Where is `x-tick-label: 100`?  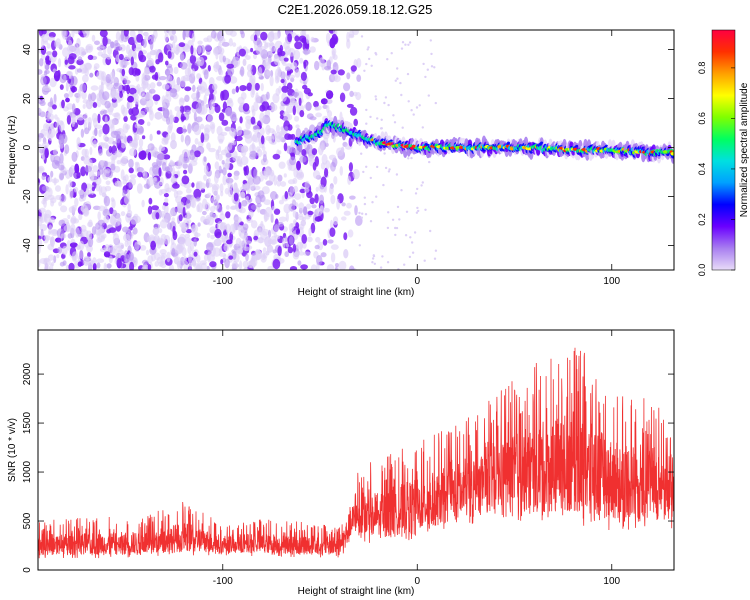 x-tick-label: 100 is located at coordinates (611, 581).